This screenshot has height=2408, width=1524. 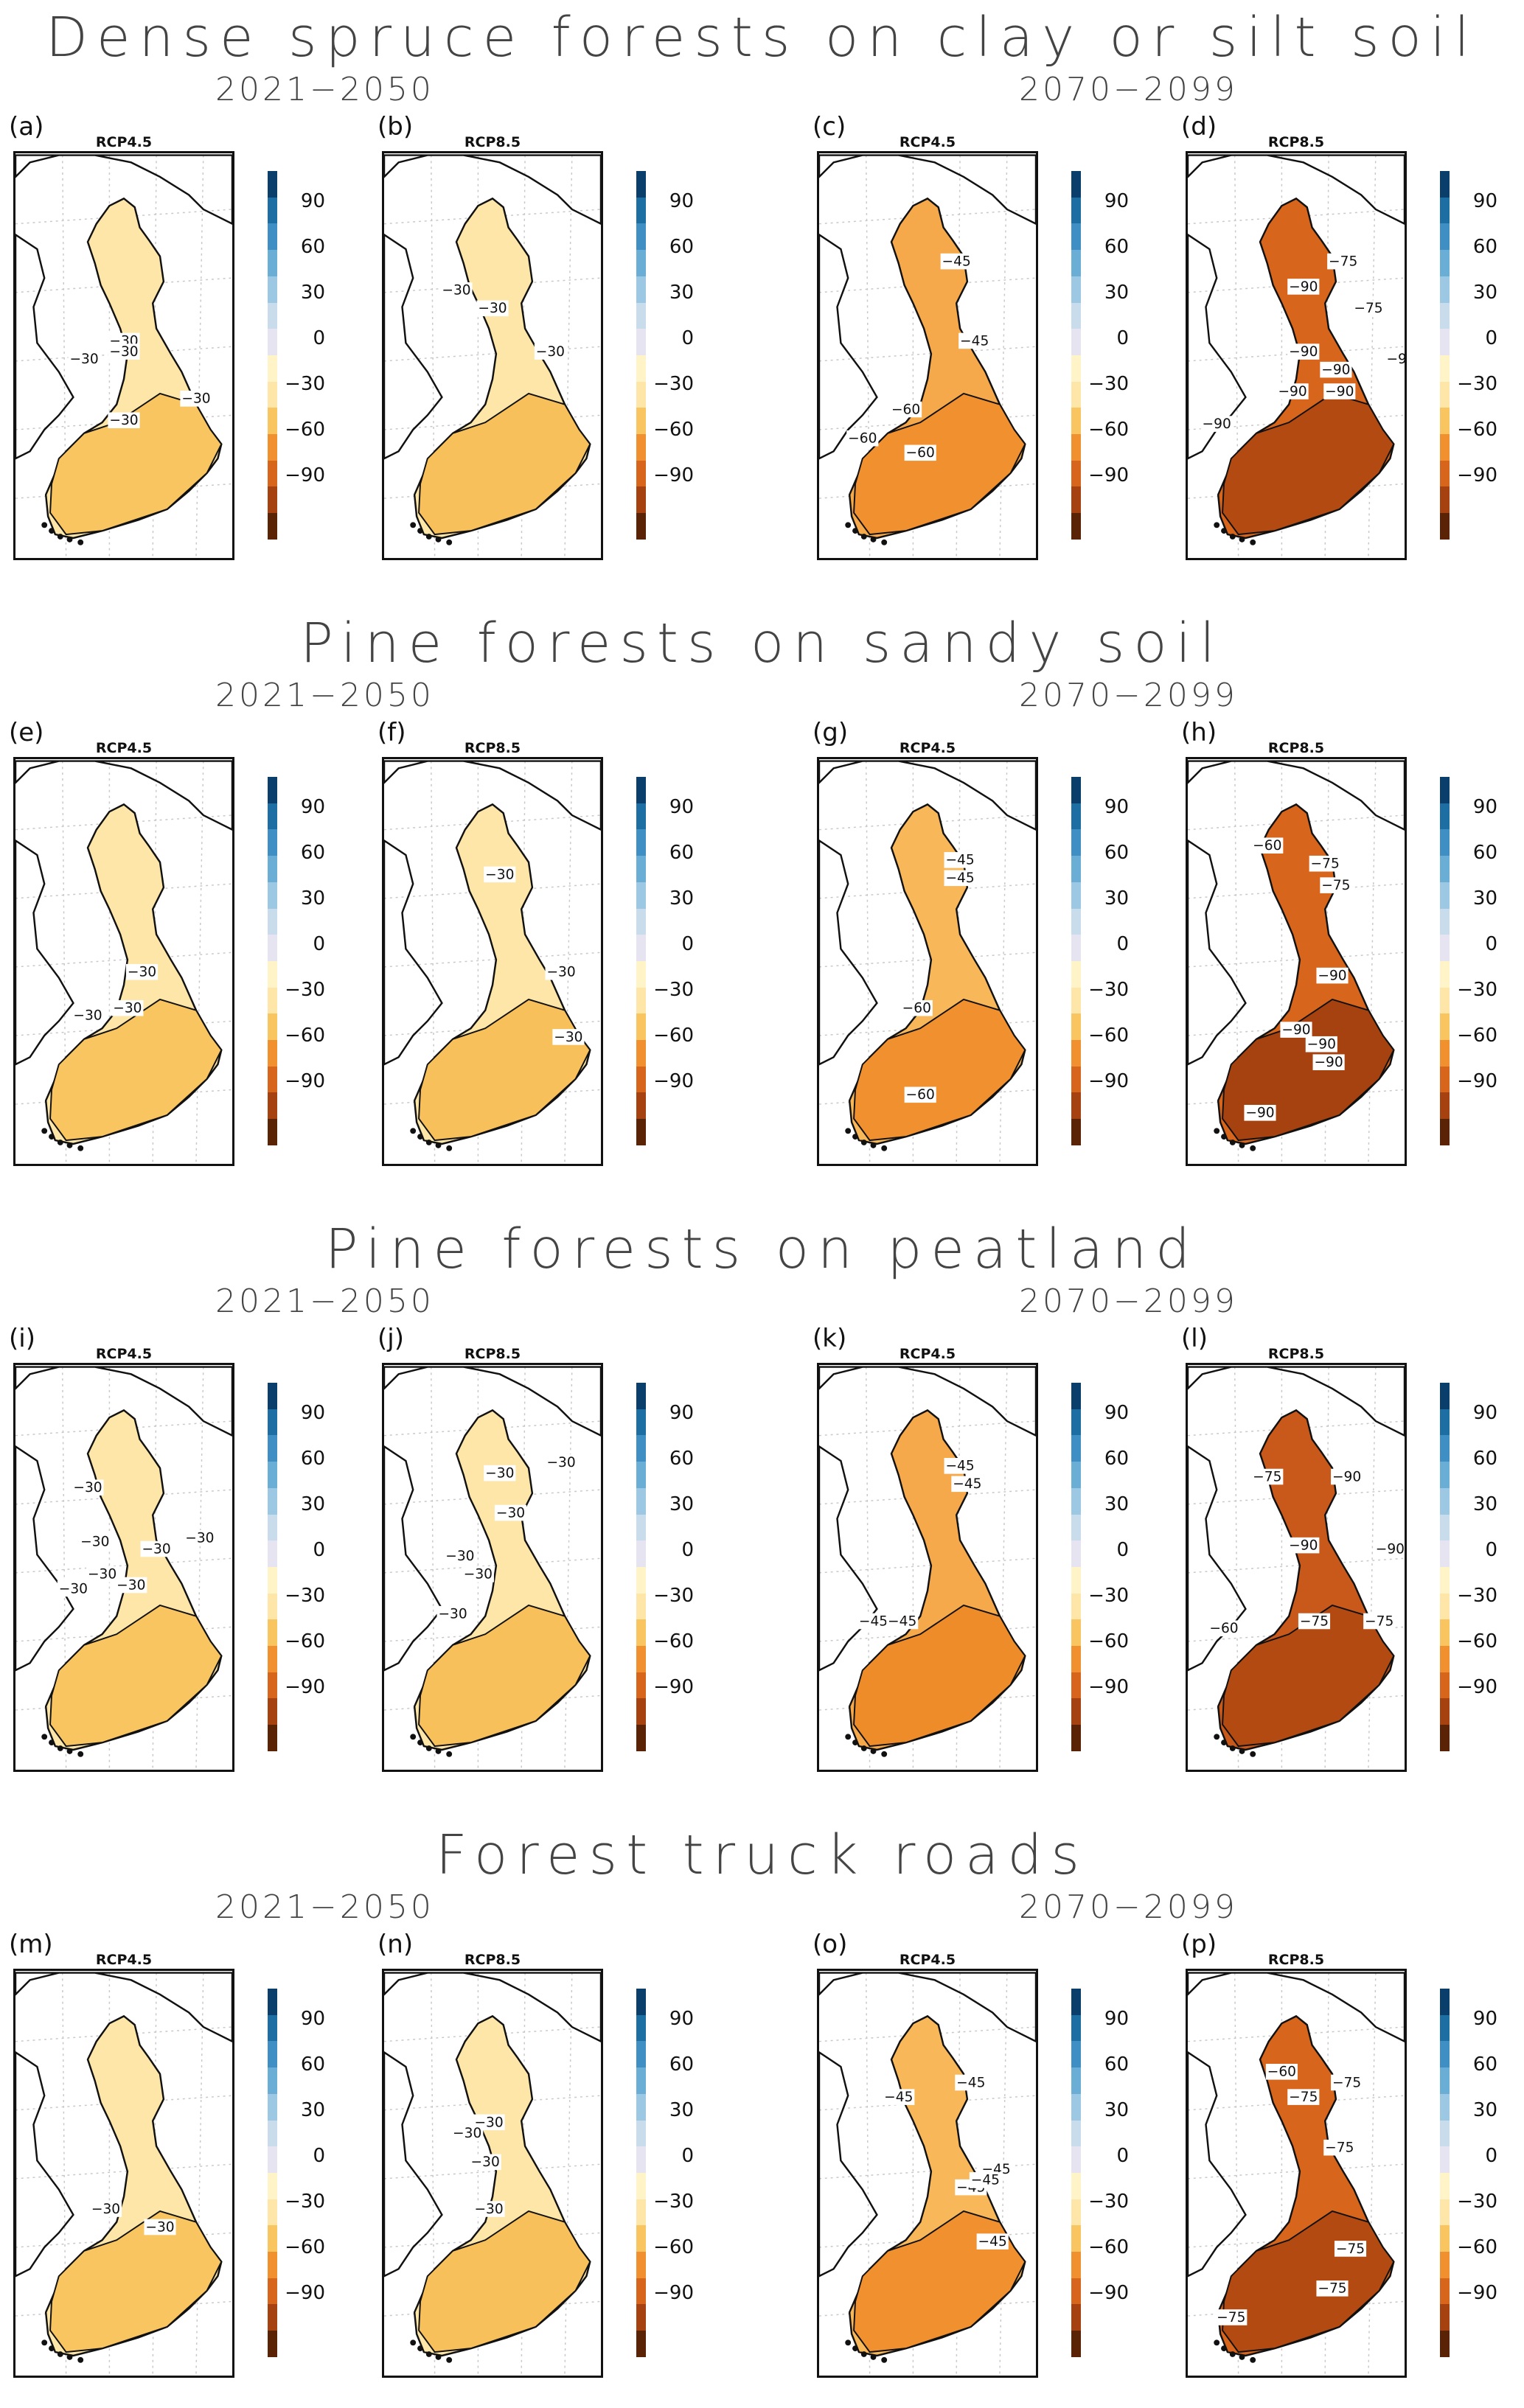 What do you see at coordinates (1297, 2173) in the screenshot?
I see `map-panel: −60 −75 −75 −75 −75 −75 −75` at bounding box center [1297, 2173].